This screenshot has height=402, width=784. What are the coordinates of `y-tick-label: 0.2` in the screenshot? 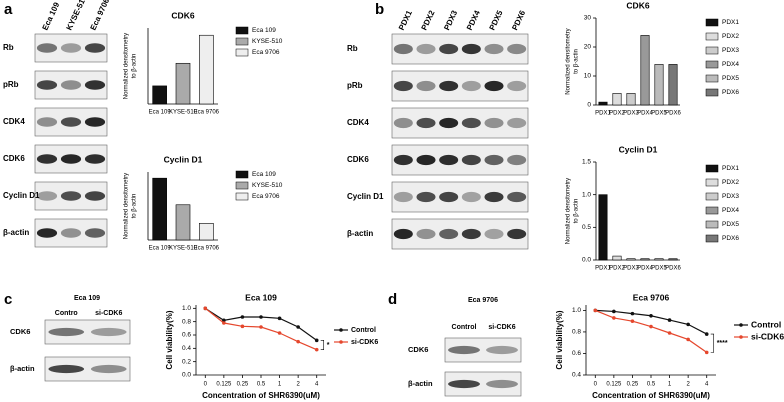 It's located at (186, 361).